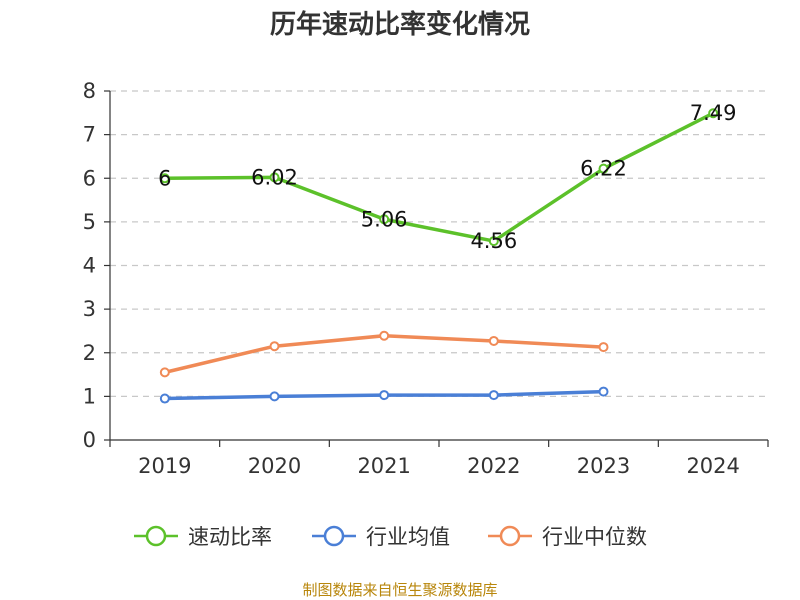  What do you see at coordinates (230, 537) in the screenshot?
I see `legend-label-1: 速动比率` at bounding box center [230, 537].